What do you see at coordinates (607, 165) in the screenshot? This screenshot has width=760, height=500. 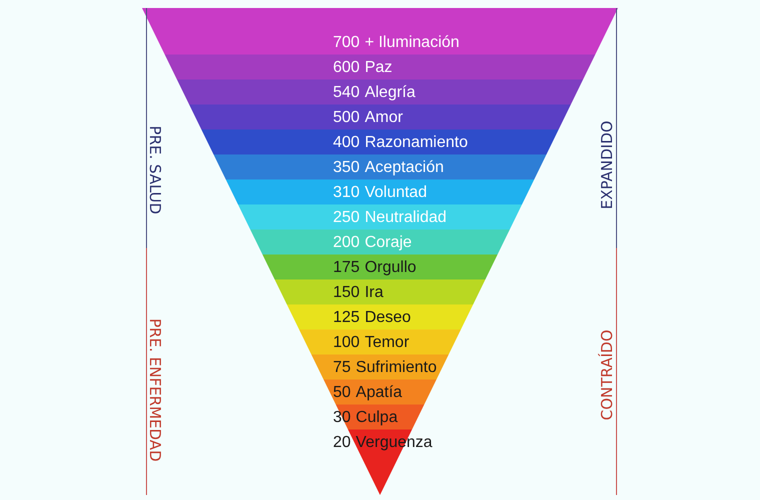 I see `text: EXPANDIDO` at bounding box center [607, 165].